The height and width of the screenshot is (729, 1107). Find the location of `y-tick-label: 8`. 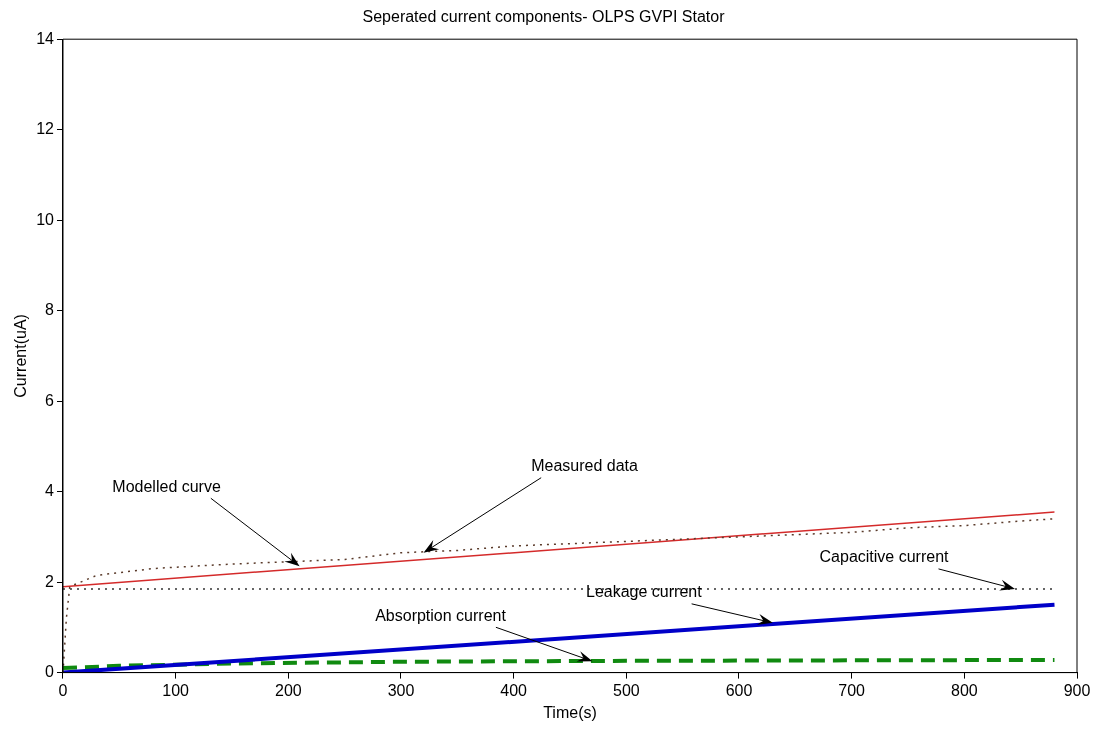

y-tick-label: 8 is located at coordinates (50, 310).